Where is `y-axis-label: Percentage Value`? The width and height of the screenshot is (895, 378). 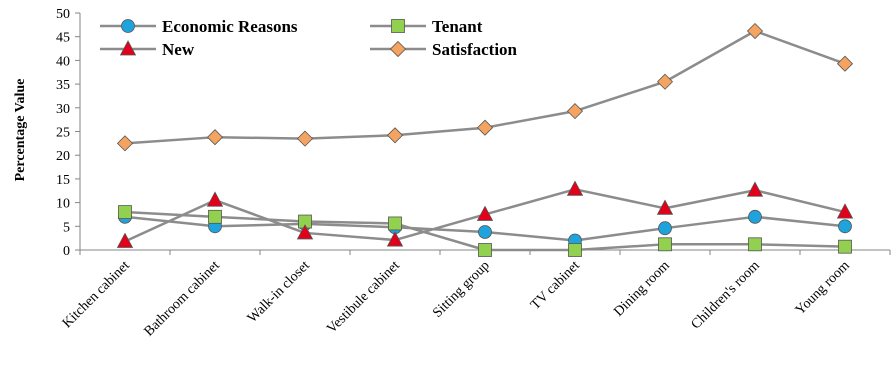 y-axis-label: Percentage Value is located at coordinates (20, 130).